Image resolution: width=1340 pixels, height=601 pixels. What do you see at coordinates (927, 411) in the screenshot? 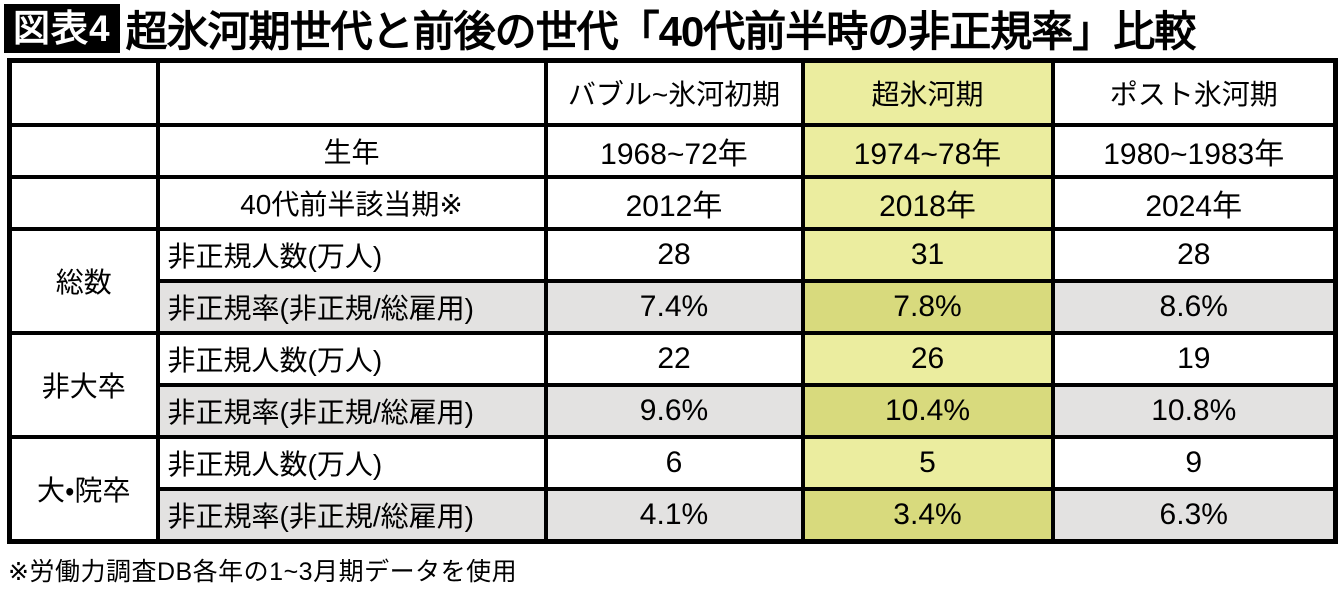
I see `value-cell: 10.4%` at bounding box center [927, 411].